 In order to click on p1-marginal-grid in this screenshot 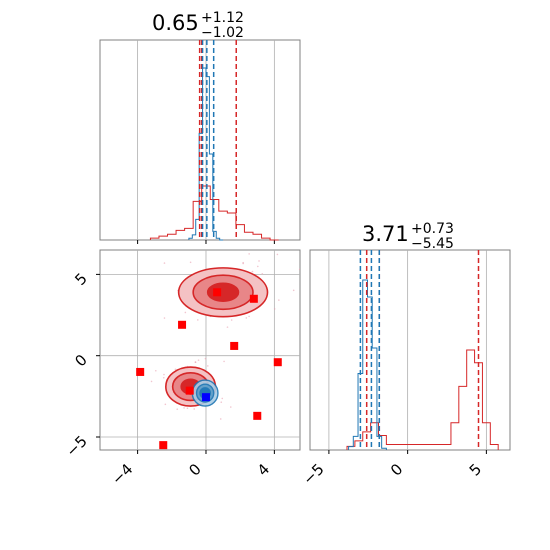, I will do `click(407, 352)`.